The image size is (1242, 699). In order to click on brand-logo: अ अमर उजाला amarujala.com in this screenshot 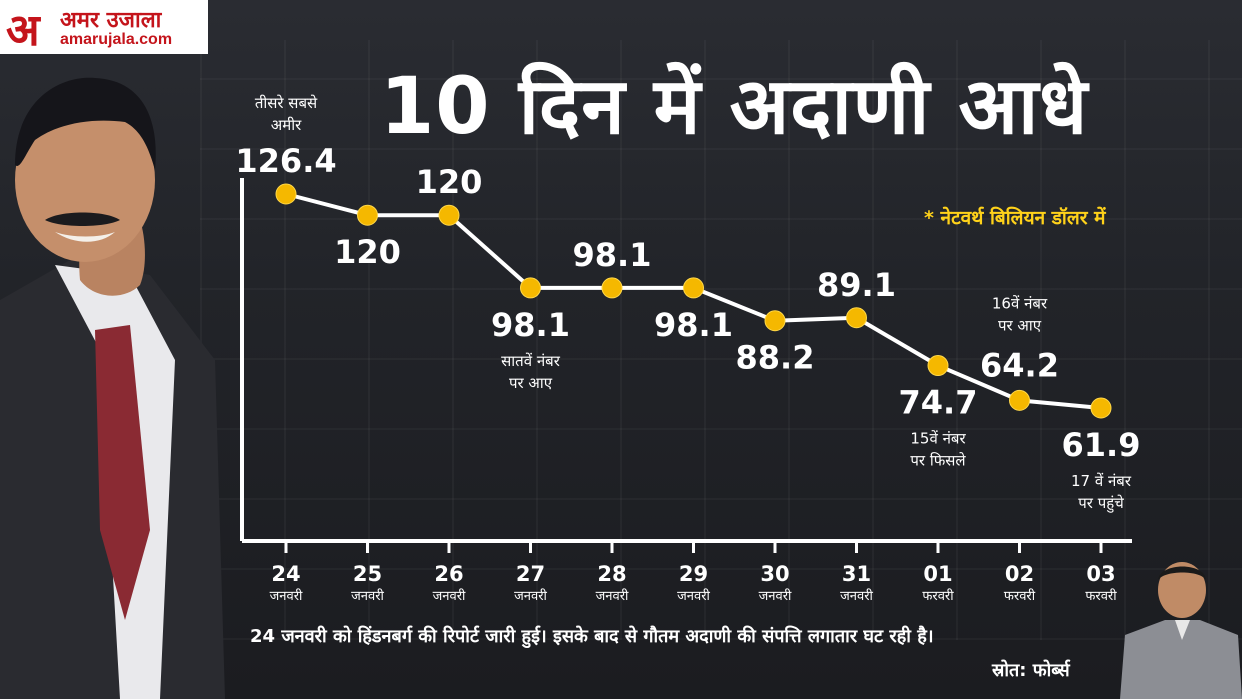, I will do `click(104, 28)`.